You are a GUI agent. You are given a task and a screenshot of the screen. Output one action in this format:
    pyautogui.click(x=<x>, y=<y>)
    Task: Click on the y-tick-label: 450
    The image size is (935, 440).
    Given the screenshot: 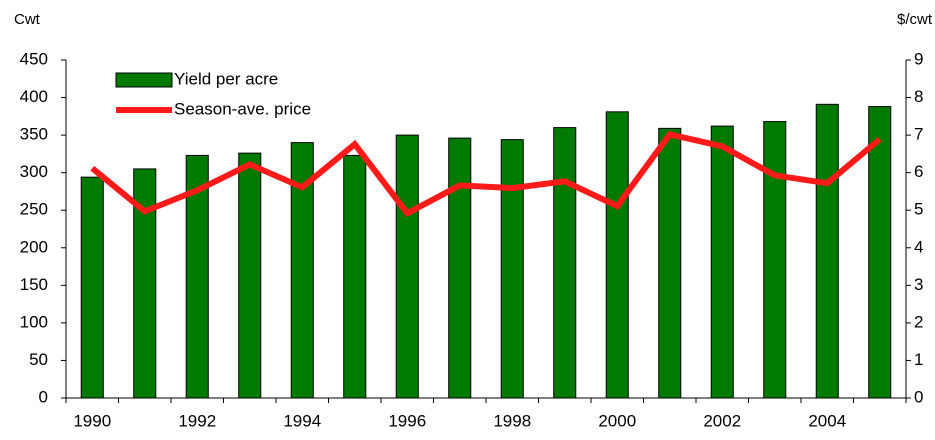 What is the action you would take?
    pyautogui.click(x=34, y=58)
    